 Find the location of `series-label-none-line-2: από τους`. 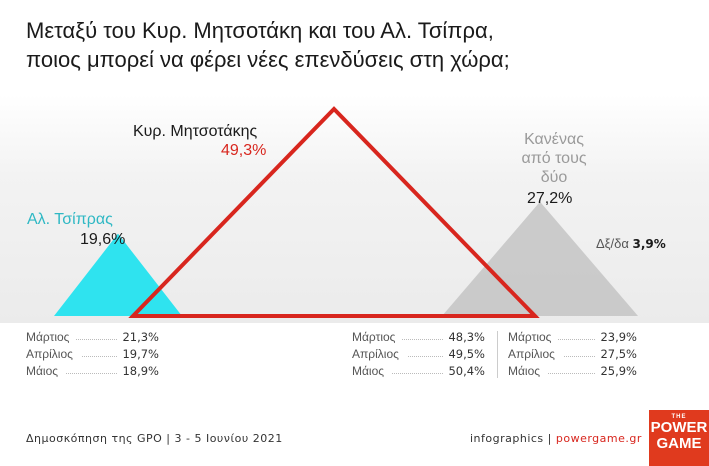

series-label-none-line-2: από τους is located at coordinates (554, 158).